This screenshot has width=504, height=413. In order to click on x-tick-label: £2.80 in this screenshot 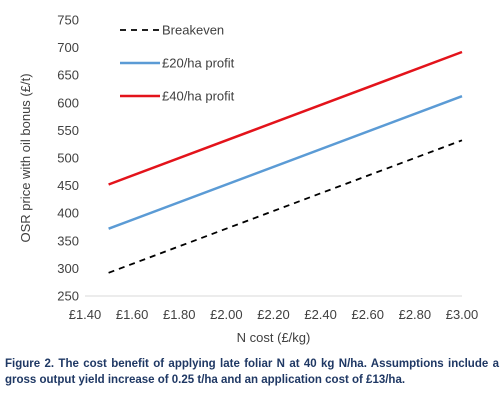, I will do `click(415, 314)`.